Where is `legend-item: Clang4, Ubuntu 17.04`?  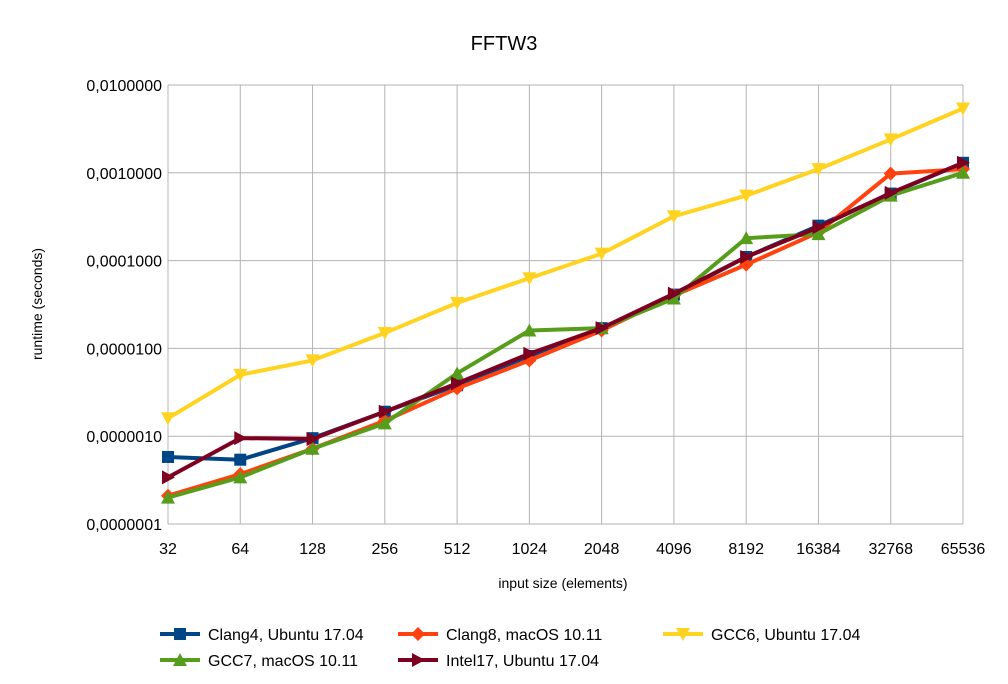
legend-item: Clang4, Ubuntu 17.04 is located at coordinates (262, 635).